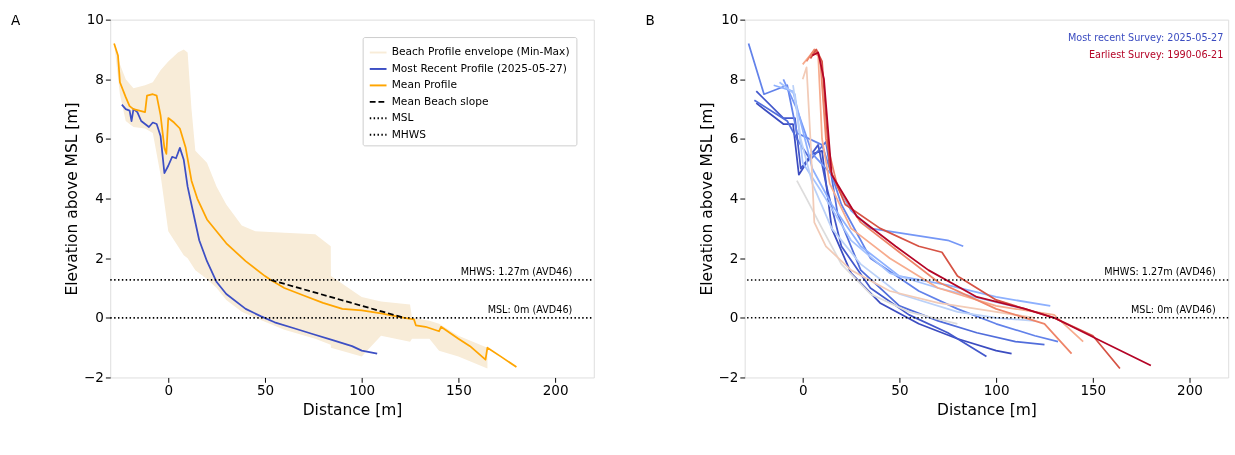  I want to click on chart-title: B, so click(650, 20).